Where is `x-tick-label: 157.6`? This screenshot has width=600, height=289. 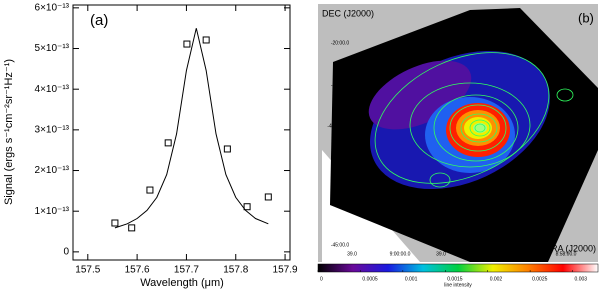 x-tick-label: 157.6 is located at coordinates (137, 270).